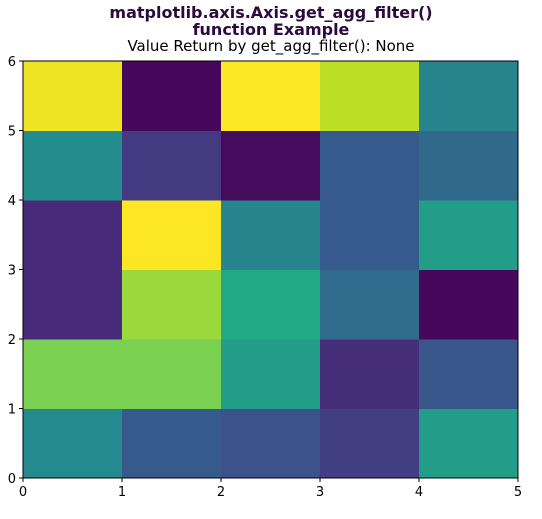 The height and width of the screenshot is (519, 542). Describe the element at coordinates (469, 374) in the screenshot. I see `heatmap-cell-r1-c4` at that location.